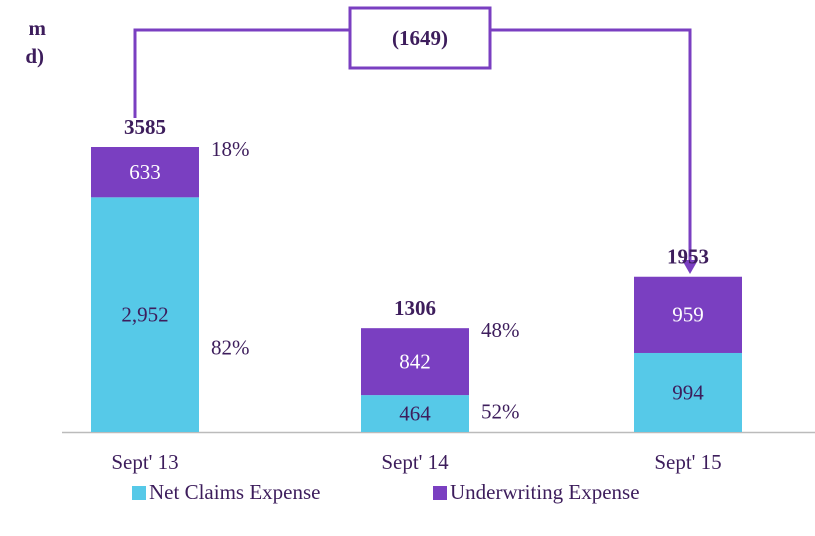 This screenshot has height=536, width=815. Describe the element at coordinates (688, 257) in the screenshot. I see `total-label: 1953` at that location.